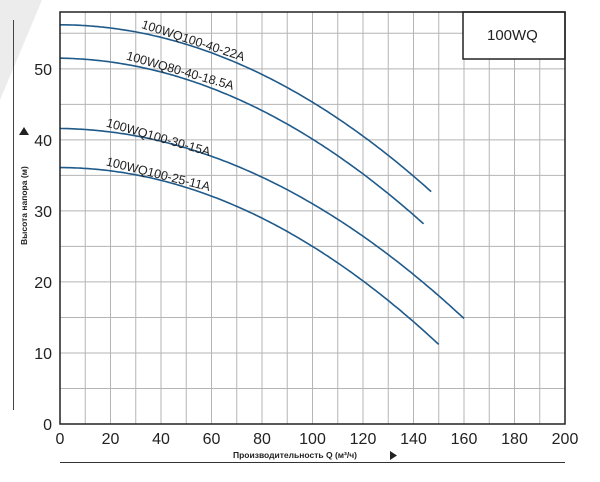  What do you see at coordinates (47, 425) in the screenshot?
I see `y-tick-label: 0` at bounding box center [47, 425].